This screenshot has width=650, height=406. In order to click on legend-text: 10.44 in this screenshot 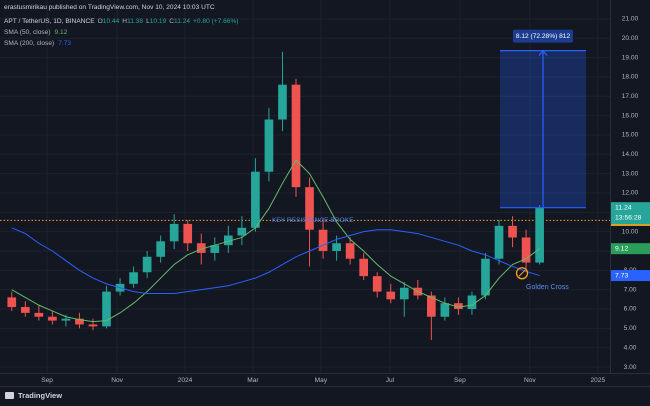, I will do `click(111, 21)`.